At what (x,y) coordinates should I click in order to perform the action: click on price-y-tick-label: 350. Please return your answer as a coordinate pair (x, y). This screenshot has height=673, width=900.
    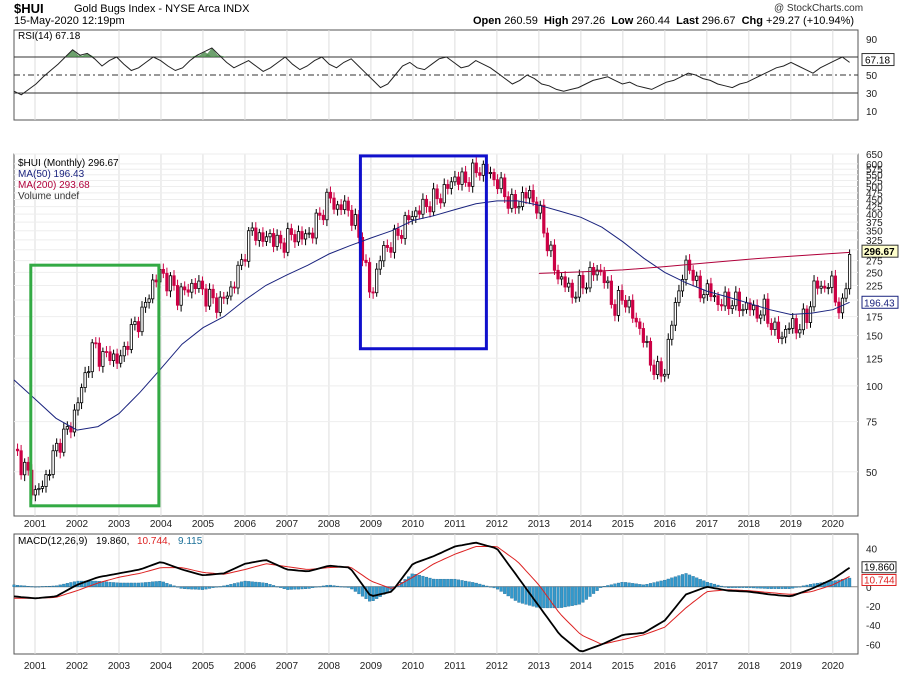
    Looking at the image, I should click on (874, 232).